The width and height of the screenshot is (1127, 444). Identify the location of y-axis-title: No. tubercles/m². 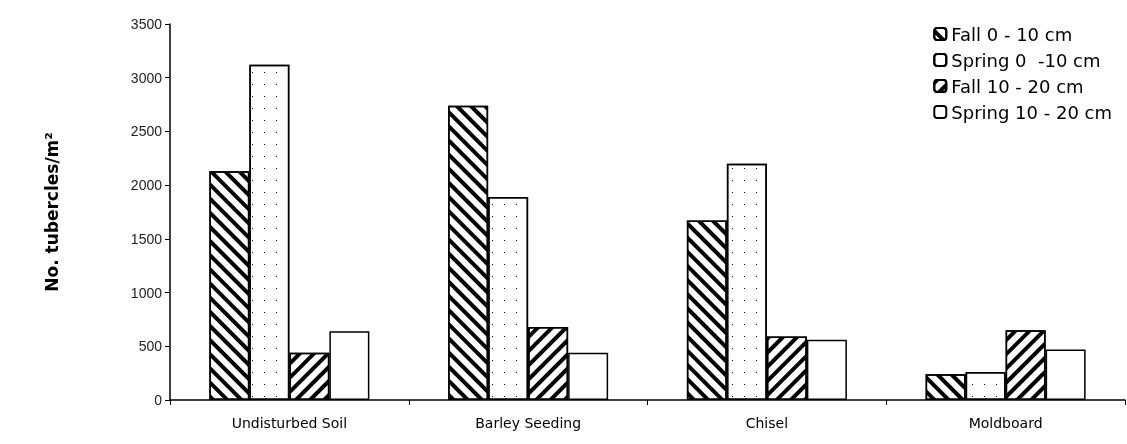
(51, 212).